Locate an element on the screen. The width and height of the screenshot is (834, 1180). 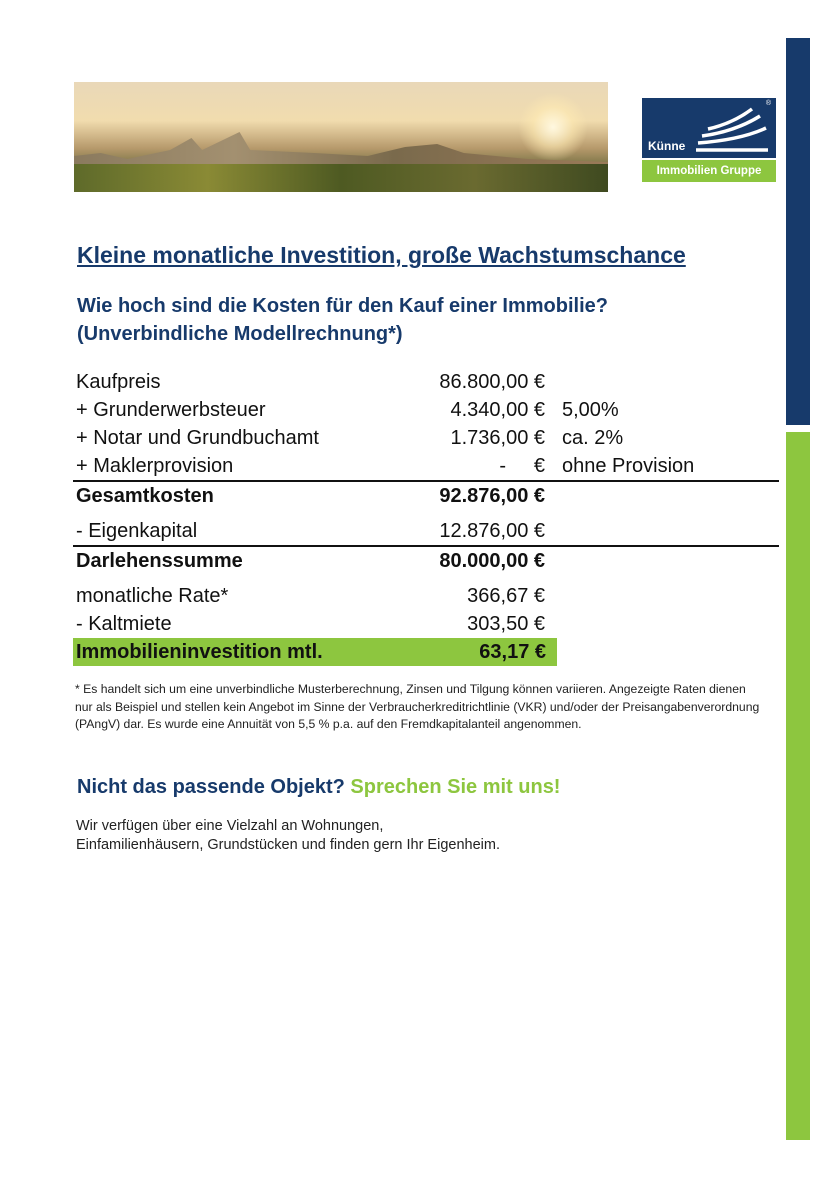
row-value: 92.876,00 € is located at coordinates (492, 496).